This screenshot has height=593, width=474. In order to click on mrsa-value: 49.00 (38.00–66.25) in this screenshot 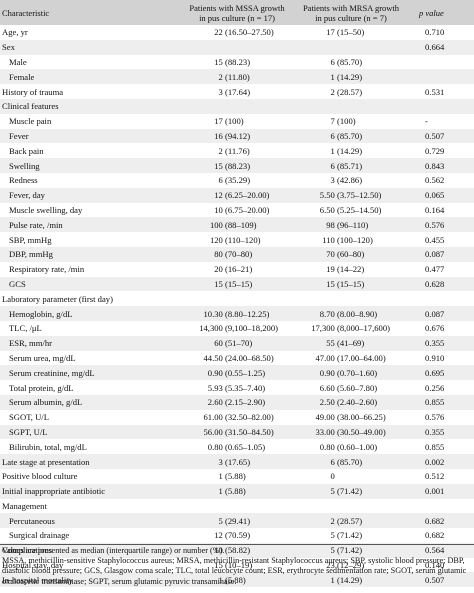, I will do `click(351, 417)`.